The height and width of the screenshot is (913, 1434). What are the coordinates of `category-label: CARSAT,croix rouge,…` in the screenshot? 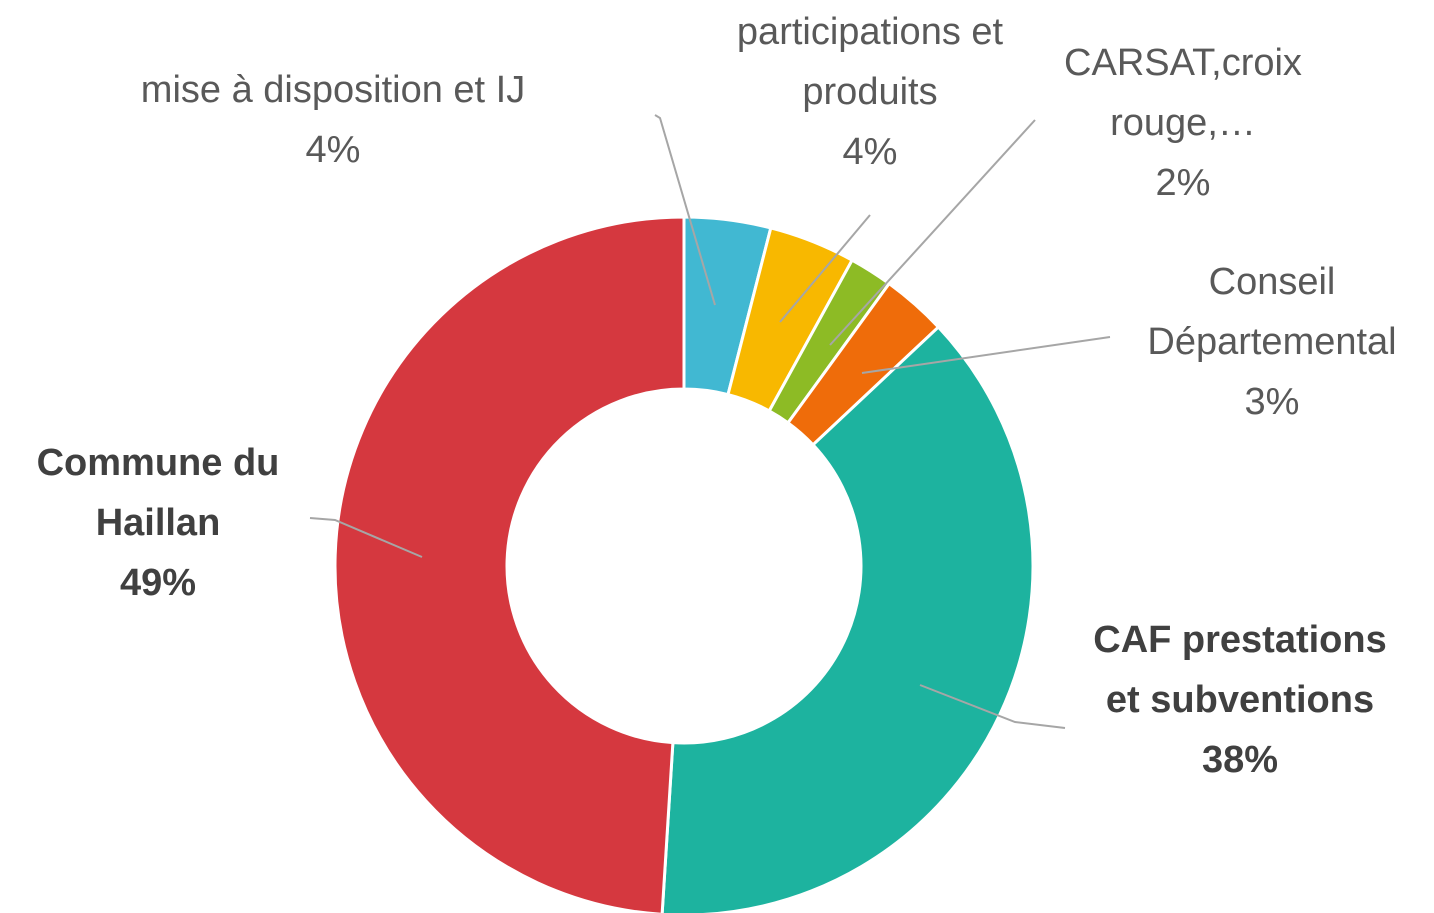 It's located at (1183, 93).